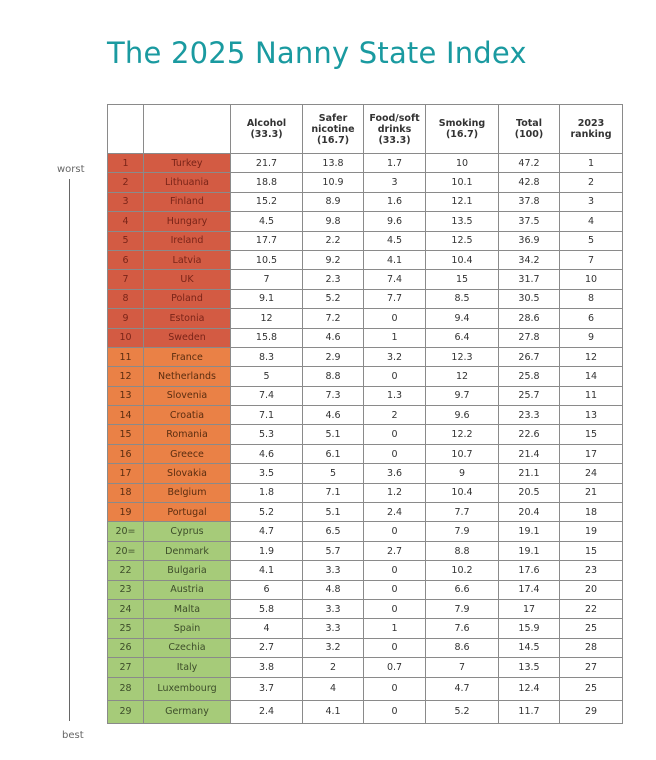 Image resolution: width=656 pixels, height=760 pixels. What do you see at coordinates (462, 711) in the screenshot?
I see `smoking-cell: 5.2` at bounding box center [462, 711].